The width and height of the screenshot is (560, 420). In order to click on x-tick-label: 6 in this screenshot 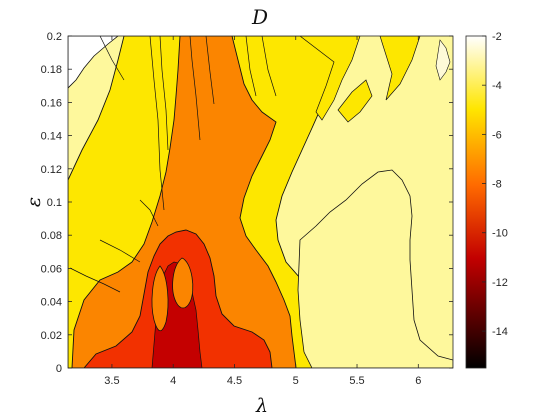, I will do `click(418, 381)`.